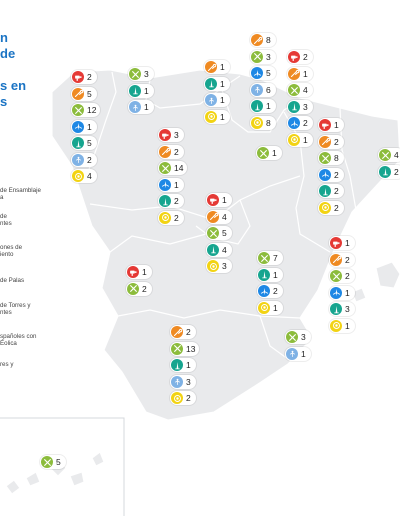  What do you see at coordinates (15, 309) in the screenshot?
I see `legend-item-towers: de Torres y ntes` at bounding box center [15, 309].